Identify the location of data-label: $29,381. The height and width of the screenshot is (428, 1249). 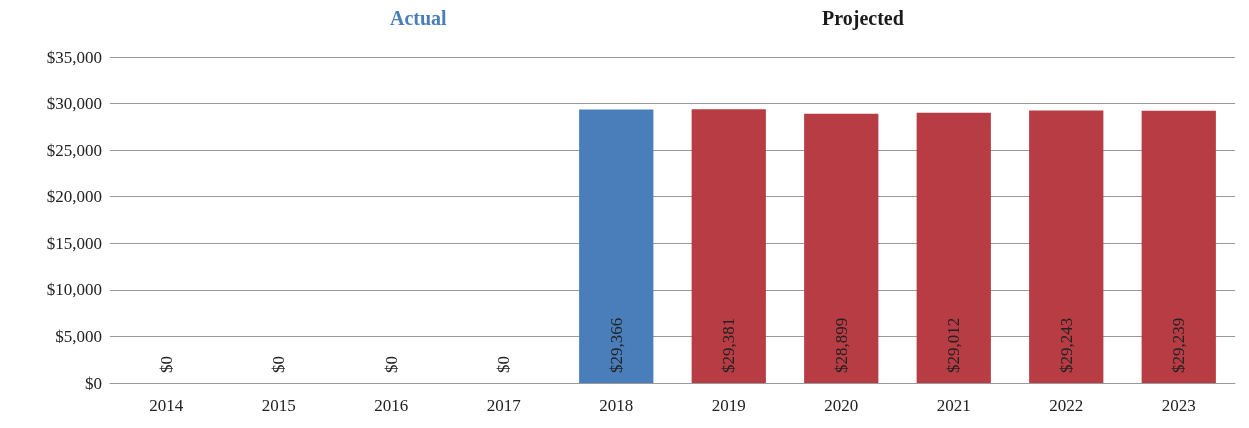
(729, 345).